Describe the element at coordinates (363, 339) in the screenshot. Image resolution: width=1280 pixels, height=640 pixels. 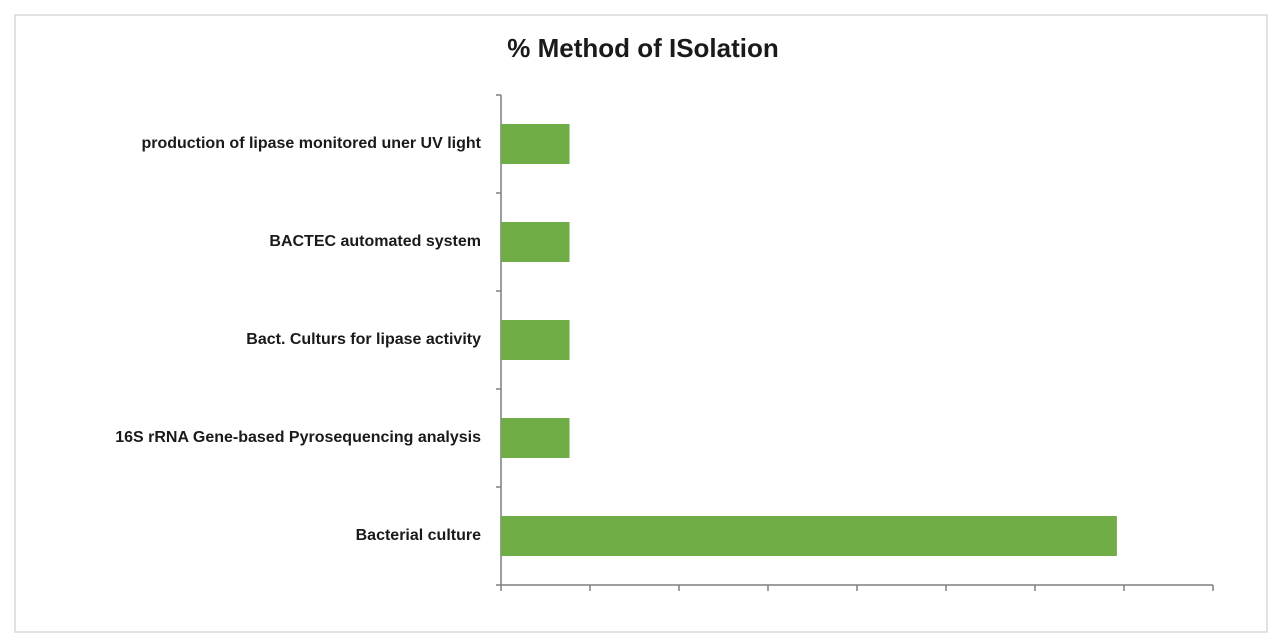
I see `y-tick-label: Bact. Culturs for lipase activity` at that location.